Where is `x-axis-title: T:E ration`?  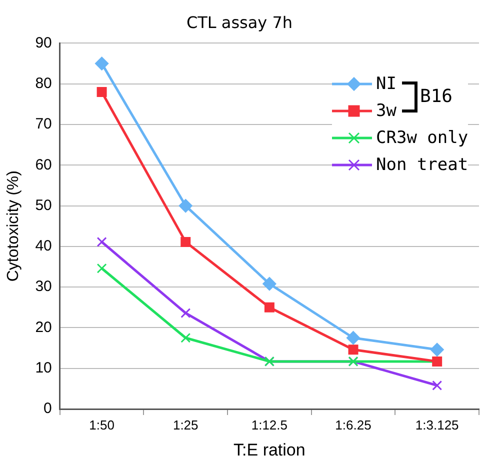 x-axis-title: T:E ration is located at coordinates (270, 450).